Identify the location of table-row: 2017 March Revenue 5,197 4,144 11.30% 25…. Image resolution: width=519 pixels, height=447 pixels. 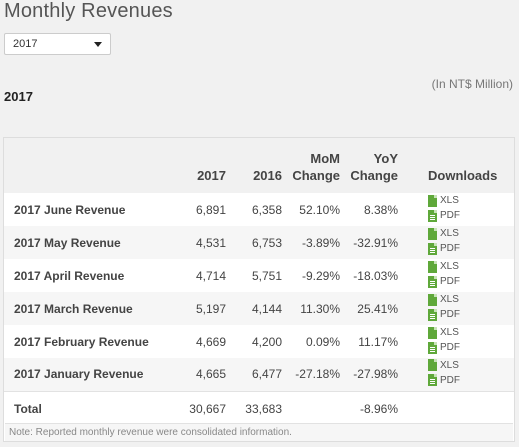
(259, 308).